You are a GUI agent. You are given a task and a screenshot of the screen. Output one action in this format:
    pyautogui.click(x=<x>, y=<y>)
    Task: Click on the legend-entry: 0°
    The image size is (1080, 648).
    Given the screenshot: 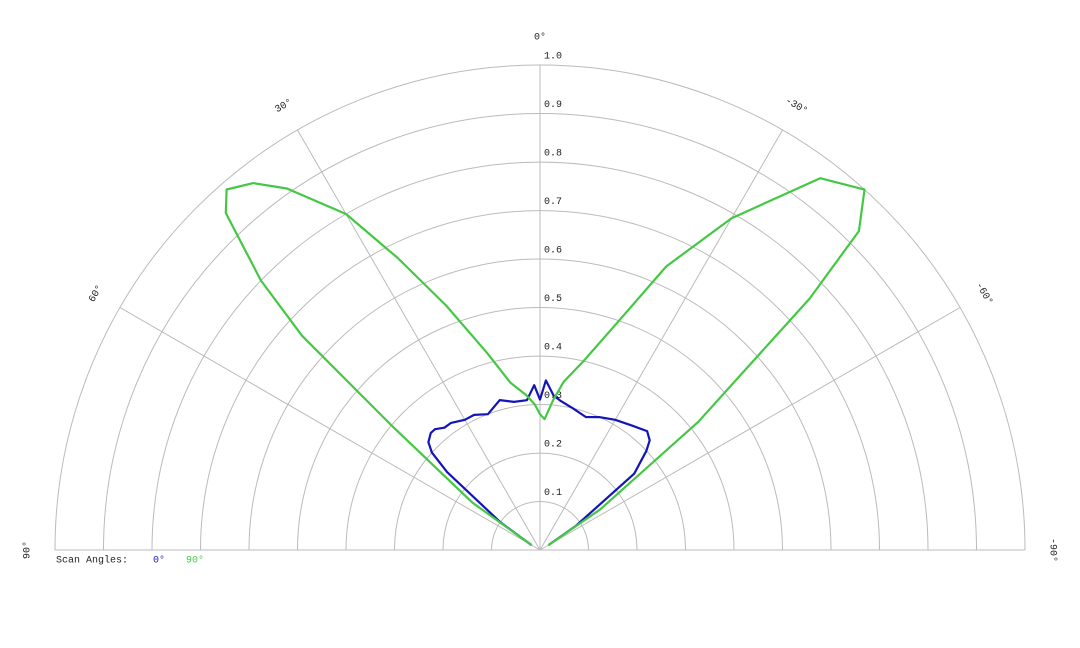 What is the action you would take?
    pyautogui.click(x=159, y=561)
    